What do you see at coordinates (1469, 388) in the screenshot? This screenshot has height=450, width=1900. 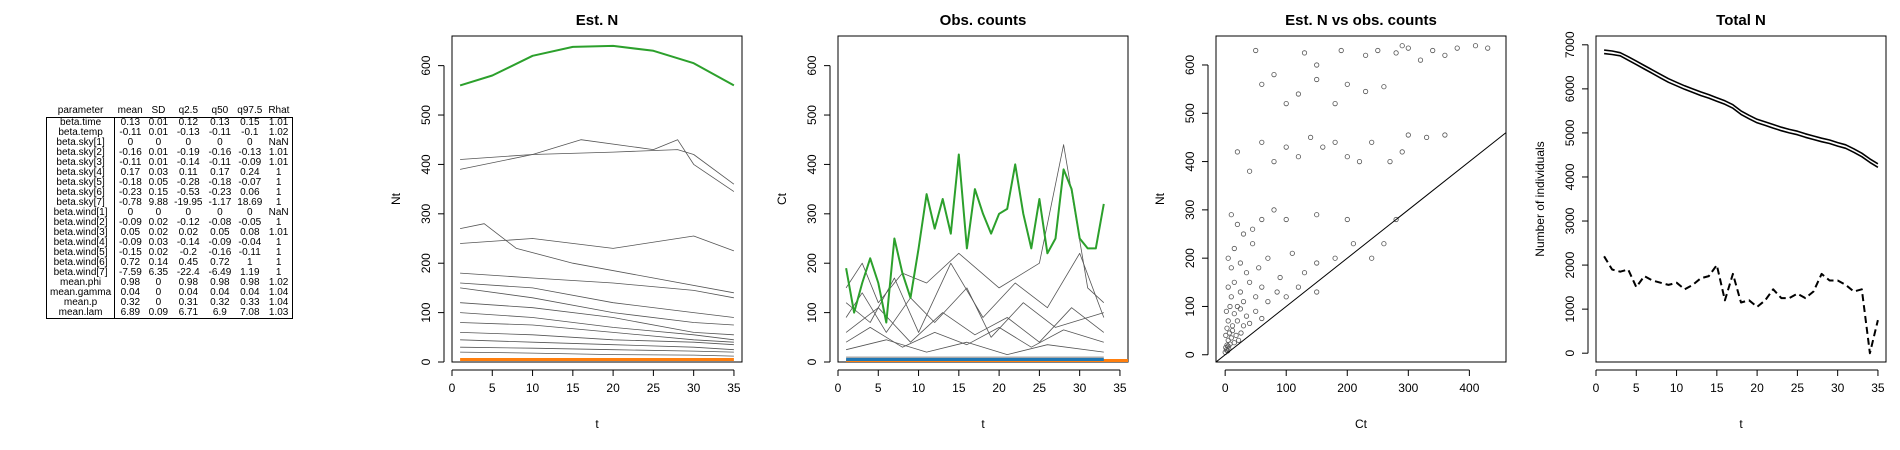 I see `x-tick-label: 400` at bounding box center [1469, 388].